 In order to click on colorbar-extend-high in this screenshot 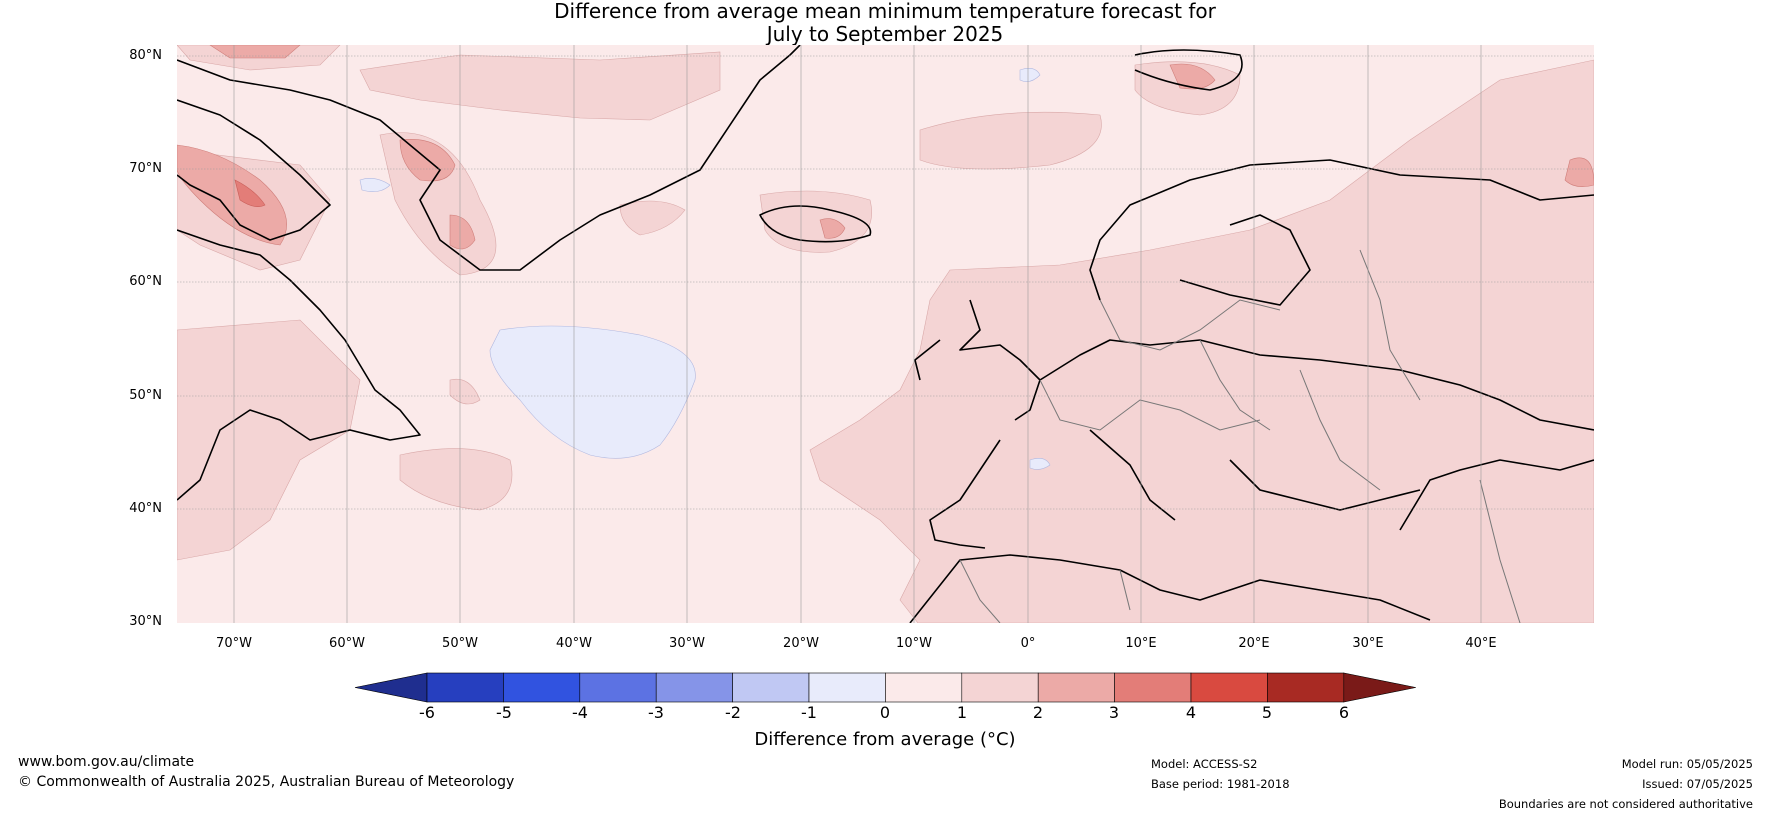, I will do `click(1379, 687)`.